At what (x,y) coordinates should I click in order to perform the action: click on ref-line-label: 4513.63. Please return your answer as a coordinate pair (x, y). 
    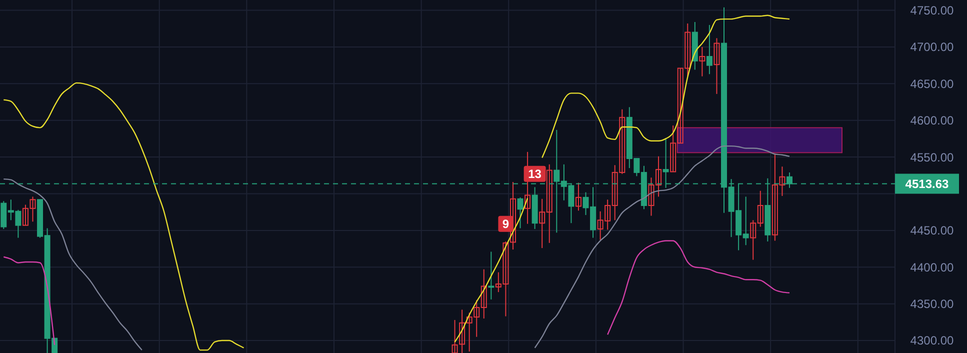
    Looking at the image, I should click on (927, 183).